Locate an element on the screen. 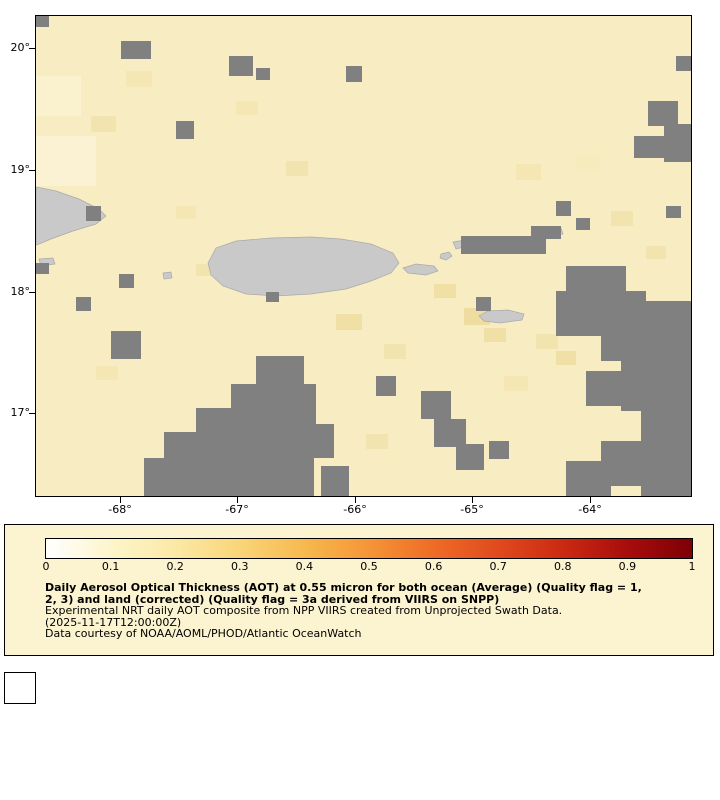 Image resolution: width=720 pixels, height=800 pixels. colorbar-tick-labels: 0 0.1 0.2 0.3 0.4 0.5 0.6 0.7 0.8 0.9 1 is located at coordinates (369, 567).